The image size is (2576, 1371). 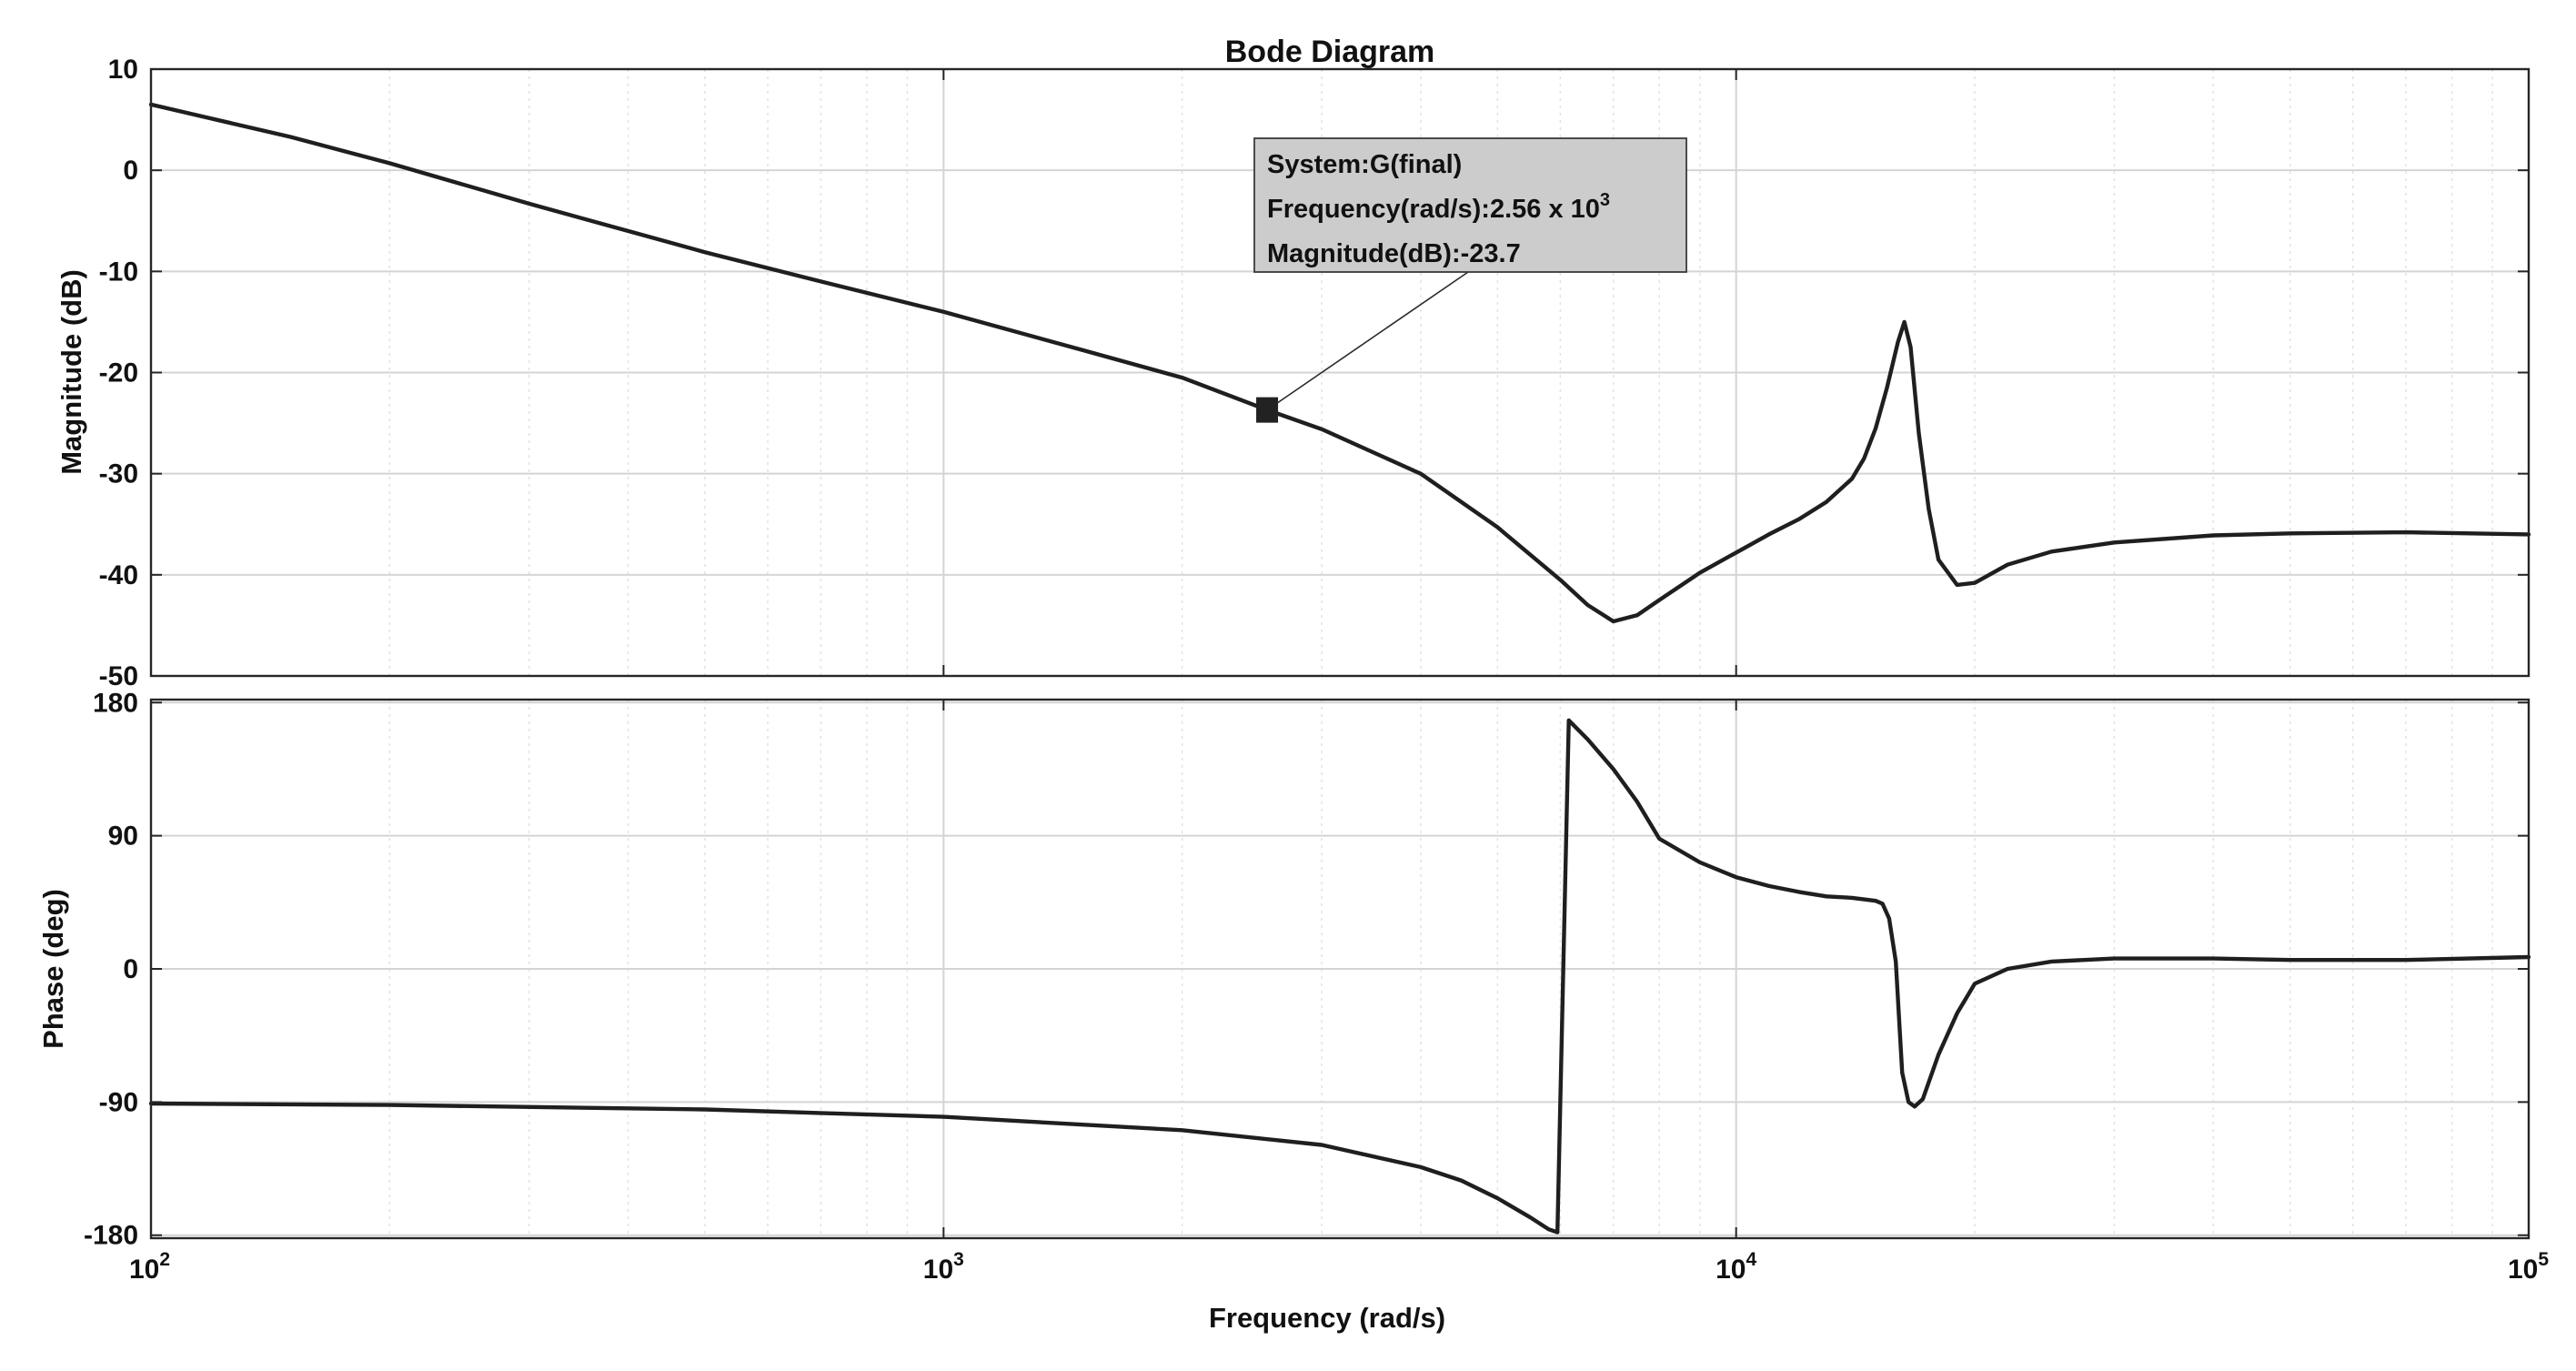 I want to click on mag-y-tick-label: -30, so click(x=118, y=474).